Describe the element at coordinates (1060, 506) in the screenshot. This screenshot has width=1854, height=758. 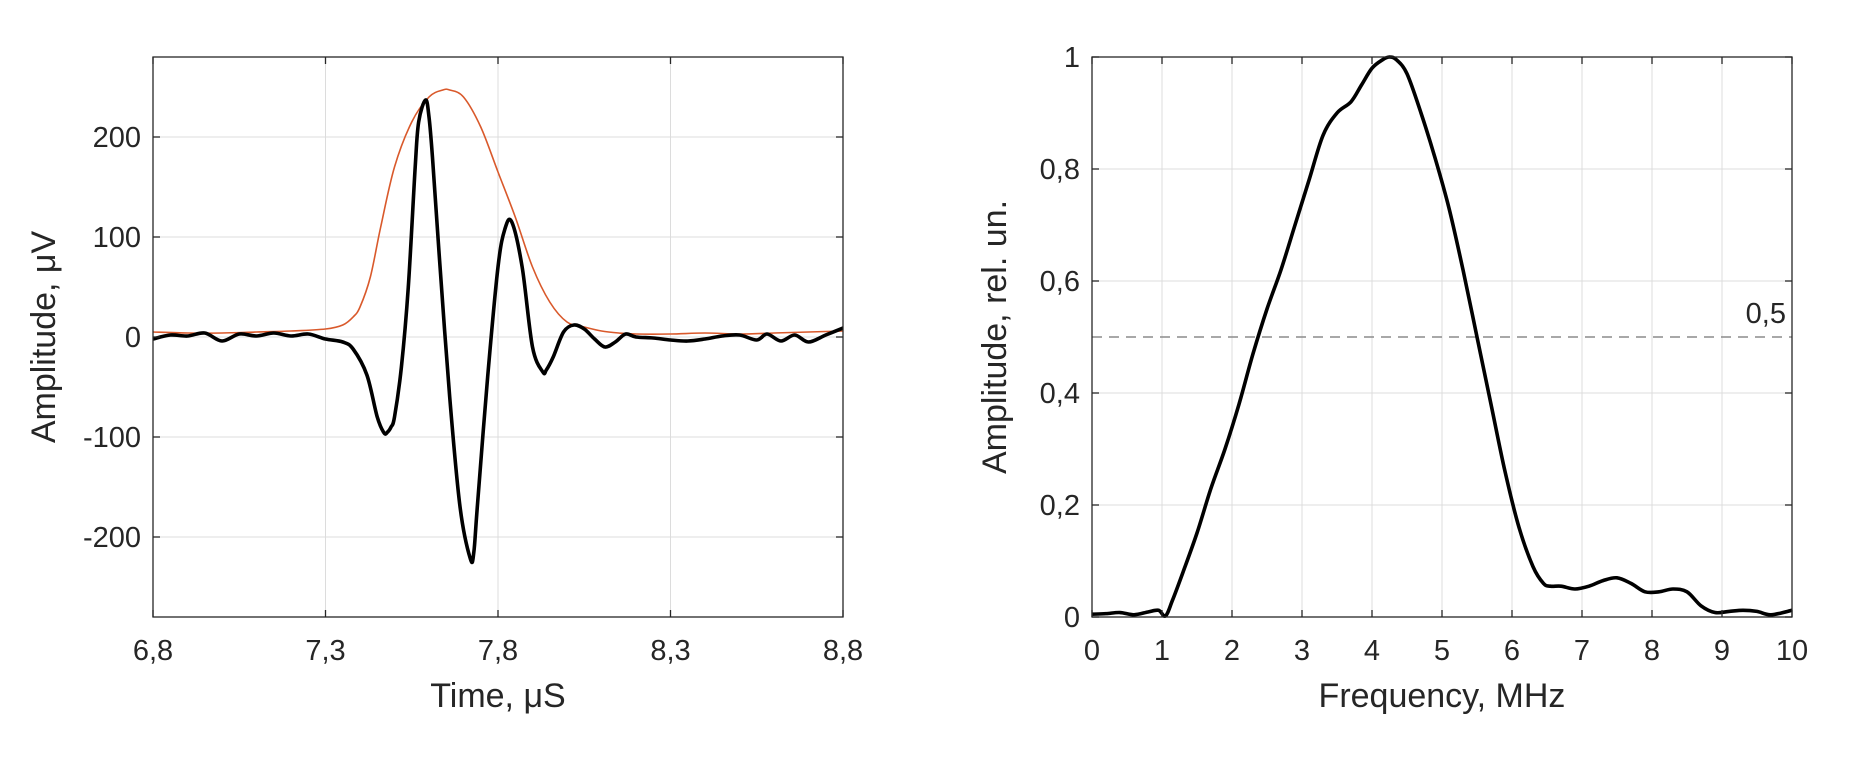
I see `y-tick-label: 0,2` at that location.